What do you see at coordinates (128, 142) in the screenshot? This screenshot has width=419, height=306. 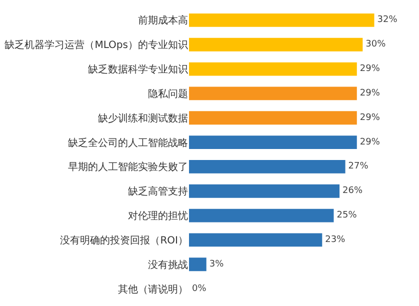 I see `y-tick-label: 缺乏全公司的人工智能战略` at bounding box center [128, 142].